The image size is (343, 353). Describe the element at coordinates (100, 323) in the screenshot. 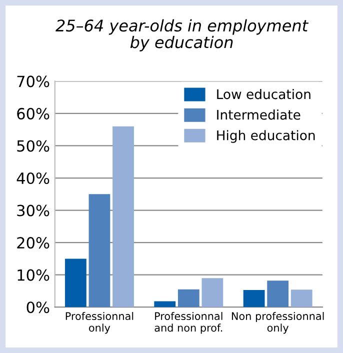

I see `x-tick-label: Professionnal only` at that location.